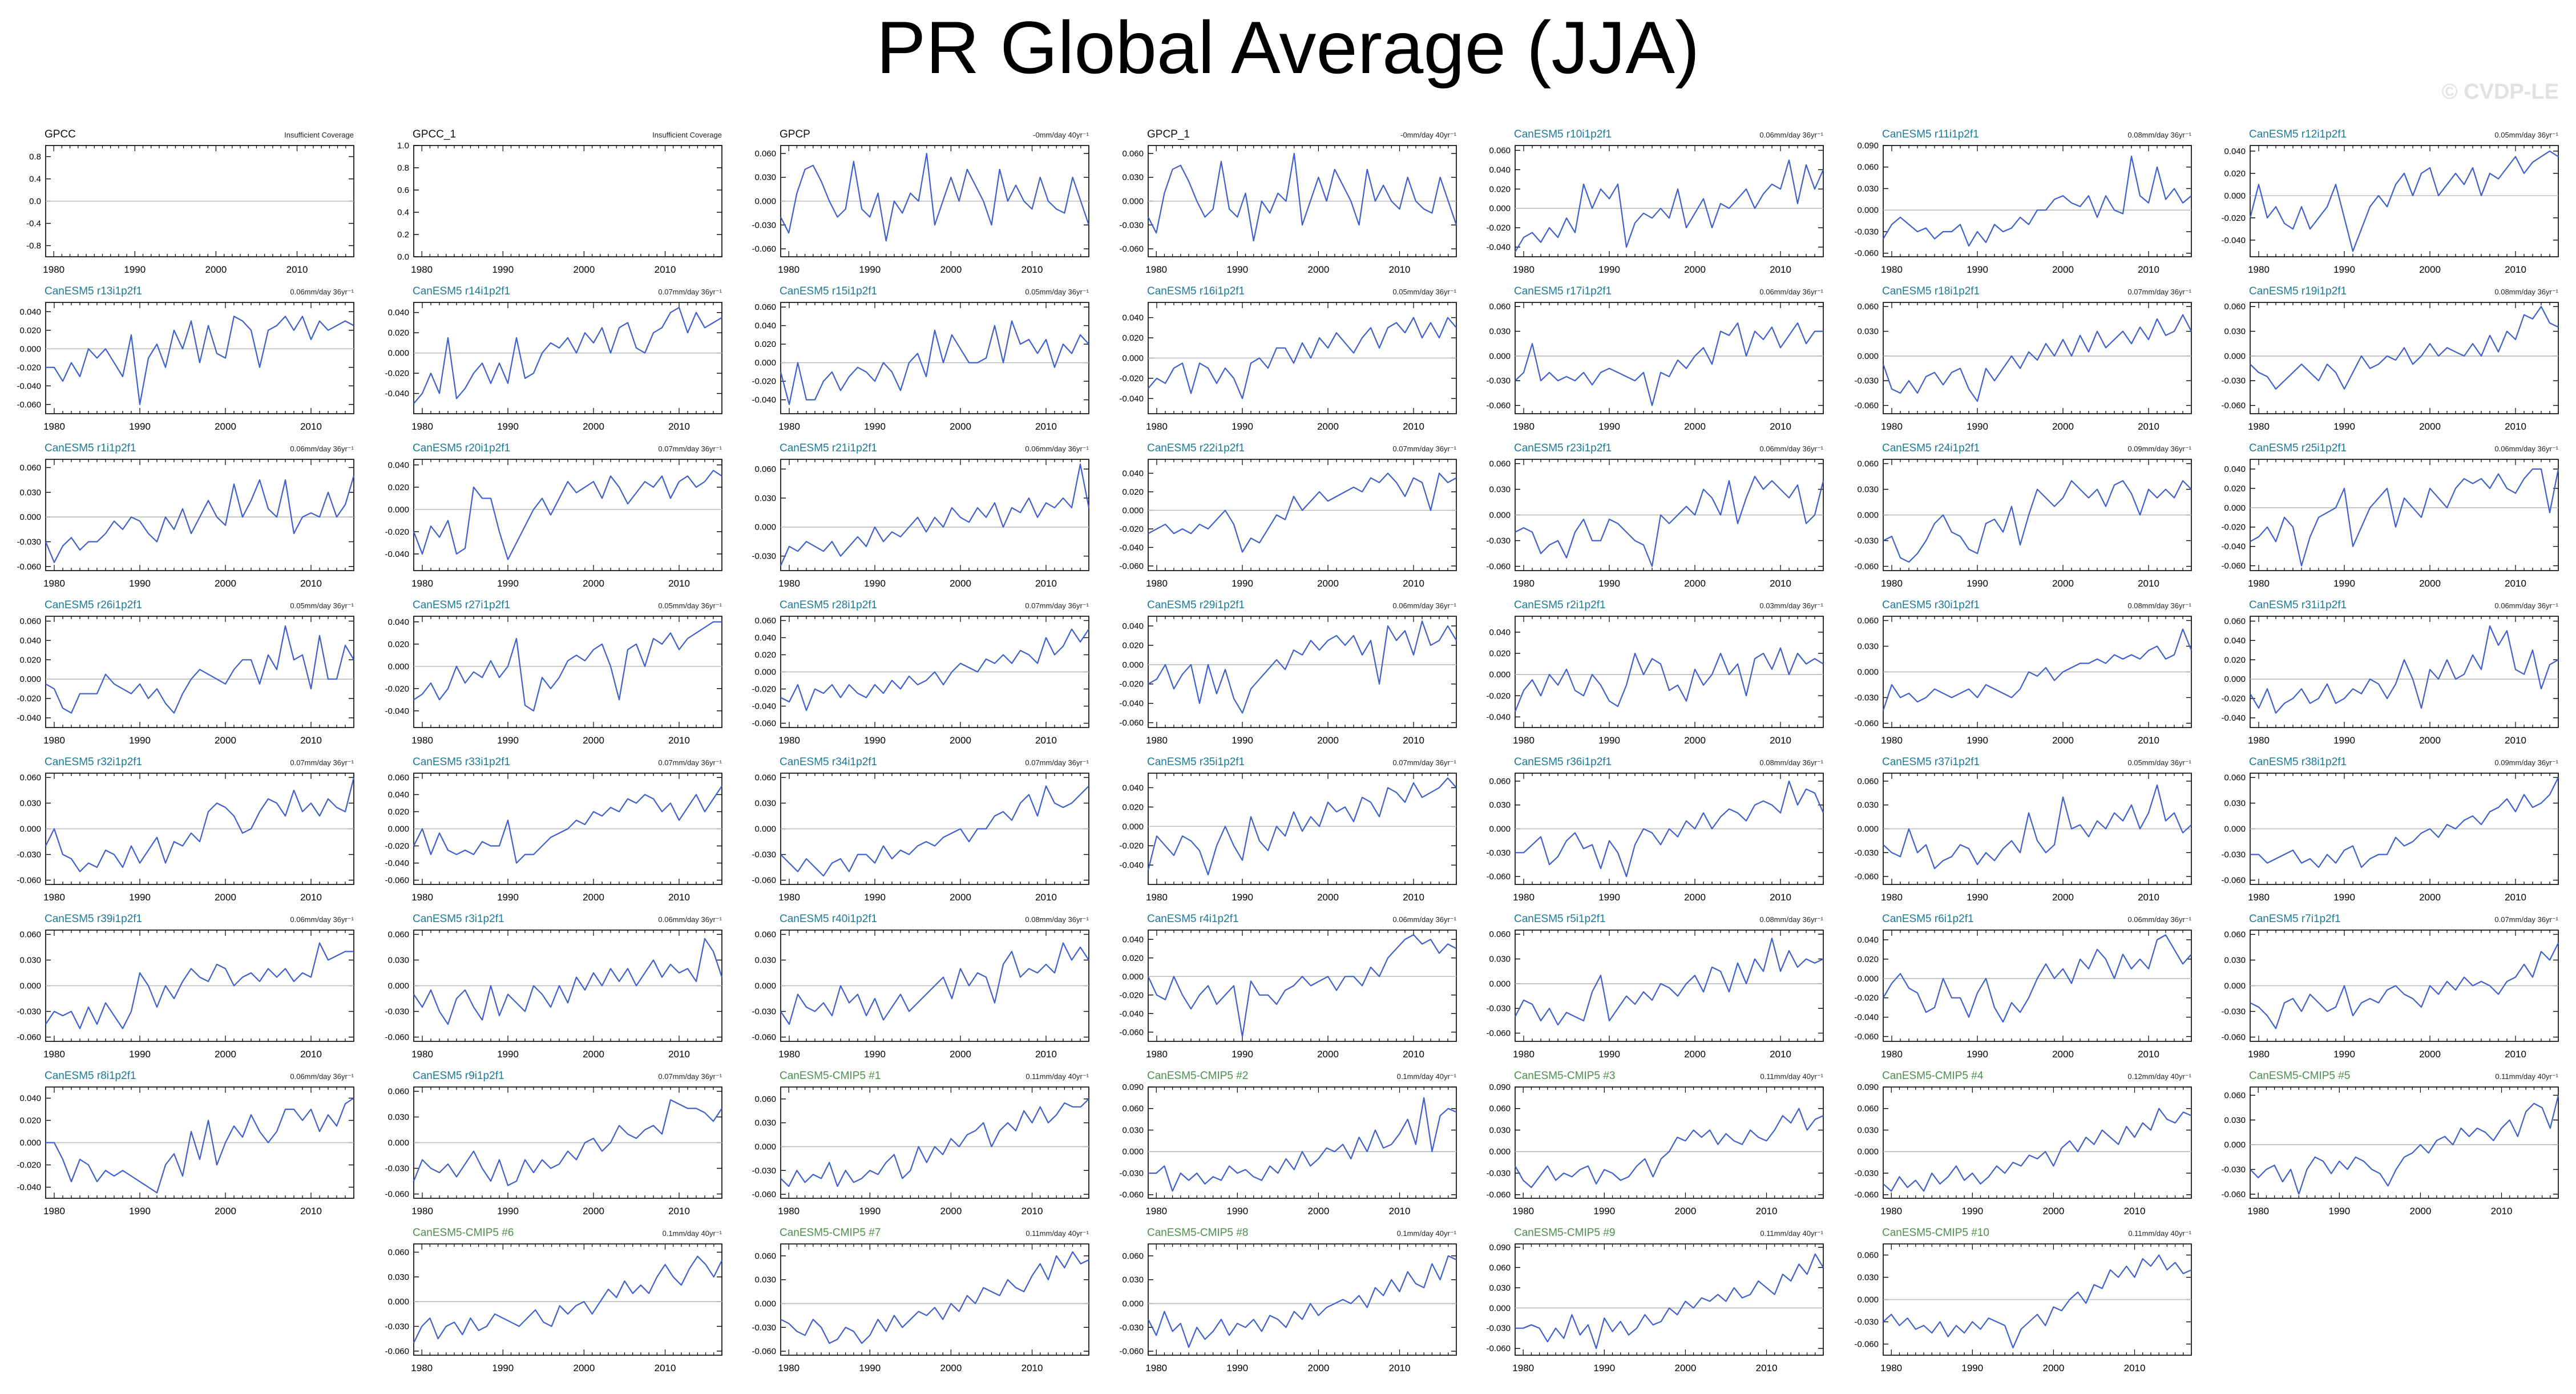  Describe the element at coordinates (403, 190) in the screenshot. I see `y-tick-label: 0.6` at that location.